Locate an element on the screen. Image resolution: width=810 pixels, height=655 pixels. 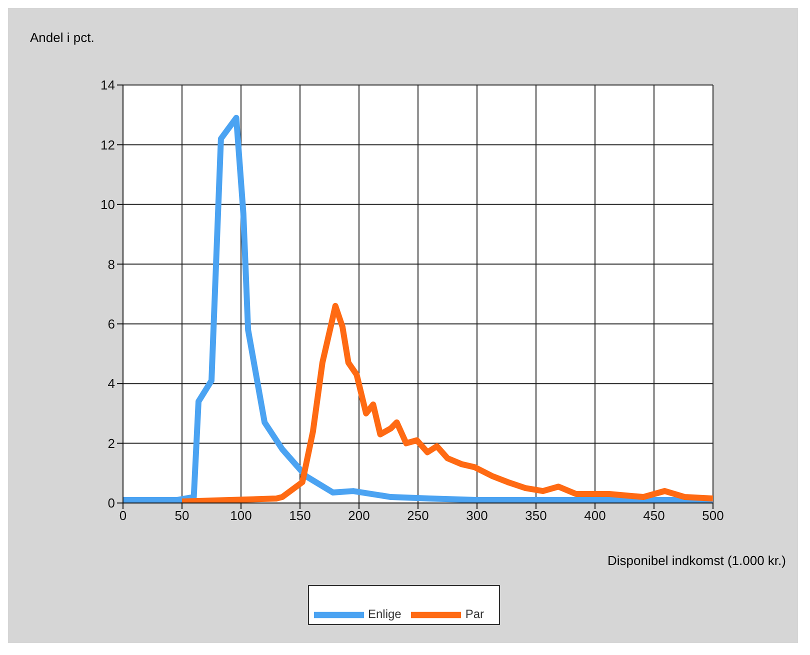
x-tick-label: 500 is located at coordinates (713, 516).